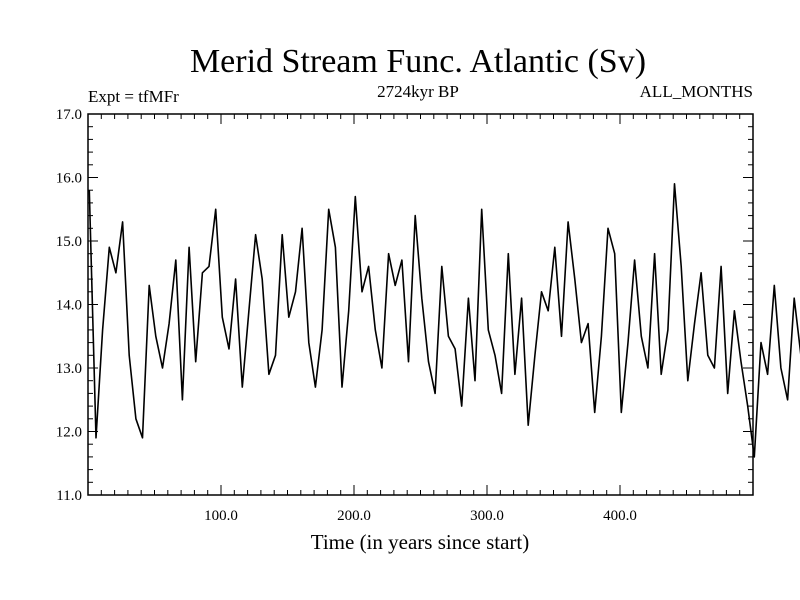 This screenshot has height=600, width=800. What do you see at coordinates (420, 542) in the screenshot?
I see `x-axis-label: Time (in years since start)` at bounding box center [420, 542].